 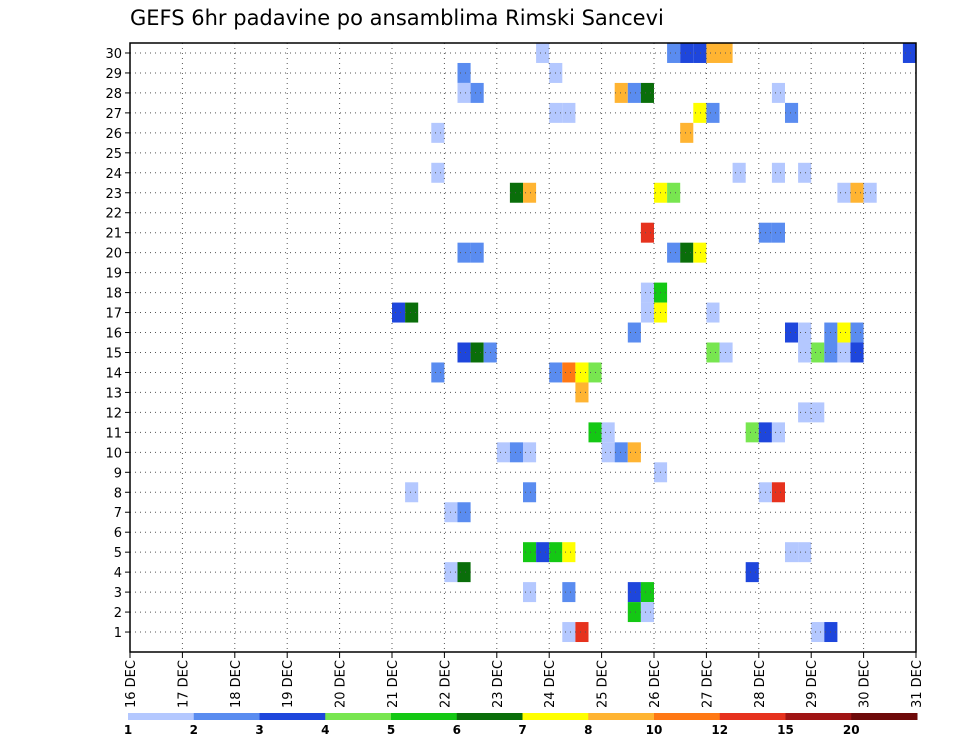 What do you see at coordinates (113, 234) in the screenshot?
I see `y-tick-label: 21` at bounding box center [113, 234].